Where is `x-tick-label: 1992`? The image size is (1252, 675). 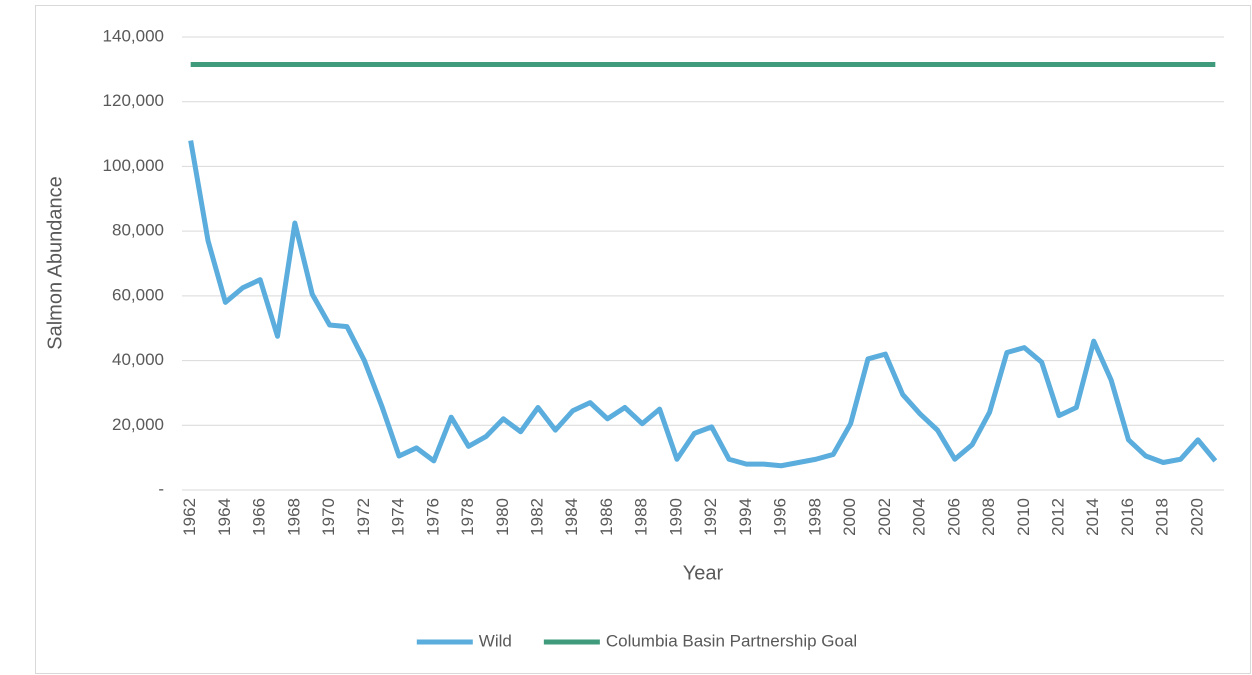
x-tick-label: 1992 is located at coordinates (710, 517).